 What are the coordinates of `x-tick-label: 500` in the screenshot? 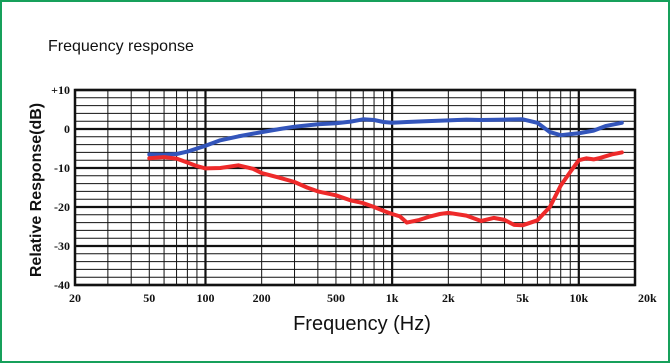 It's located at (336, 298).